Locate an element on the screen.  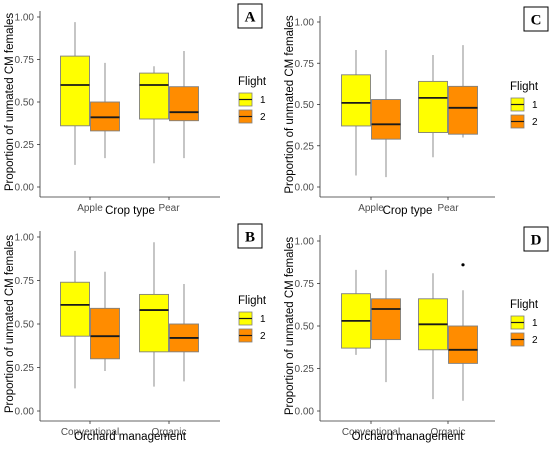
panel-tag-letter: B is located at coordinates (250, 238).